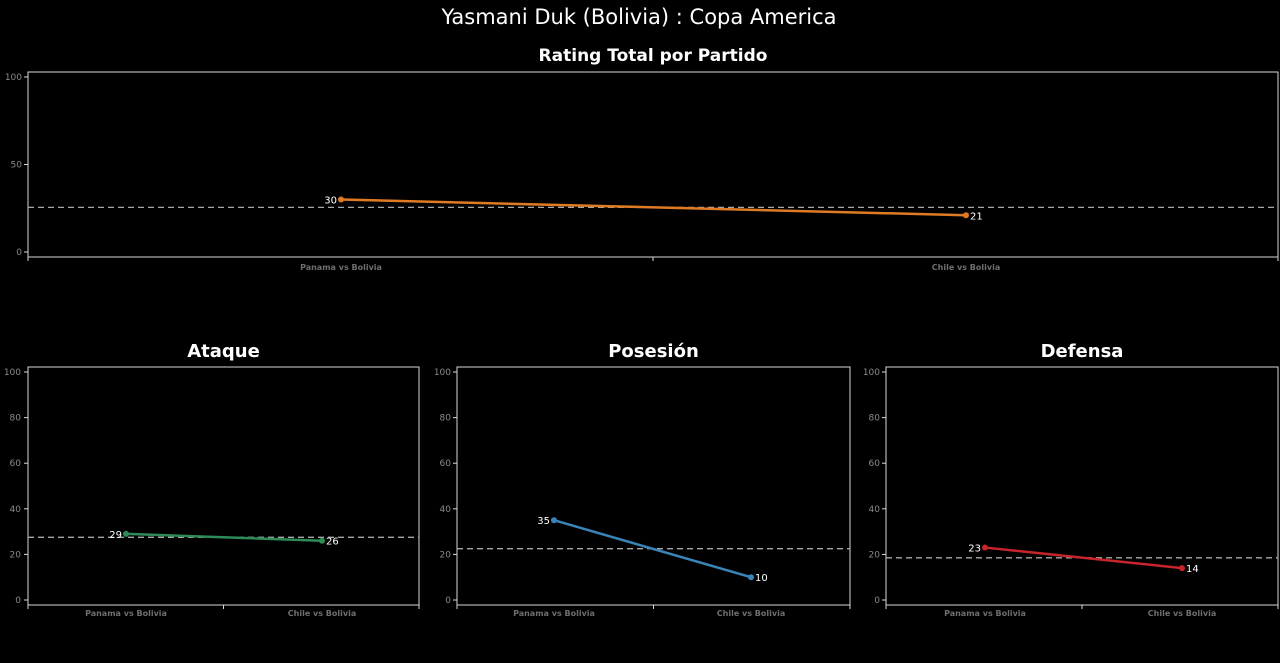 The height and width of the screenshot is (663, 1280). What do you see at coordinates (446, 555) in the screenshot?
I see `panel-3-ytick-label: 20` at bounding box center [446, 555].